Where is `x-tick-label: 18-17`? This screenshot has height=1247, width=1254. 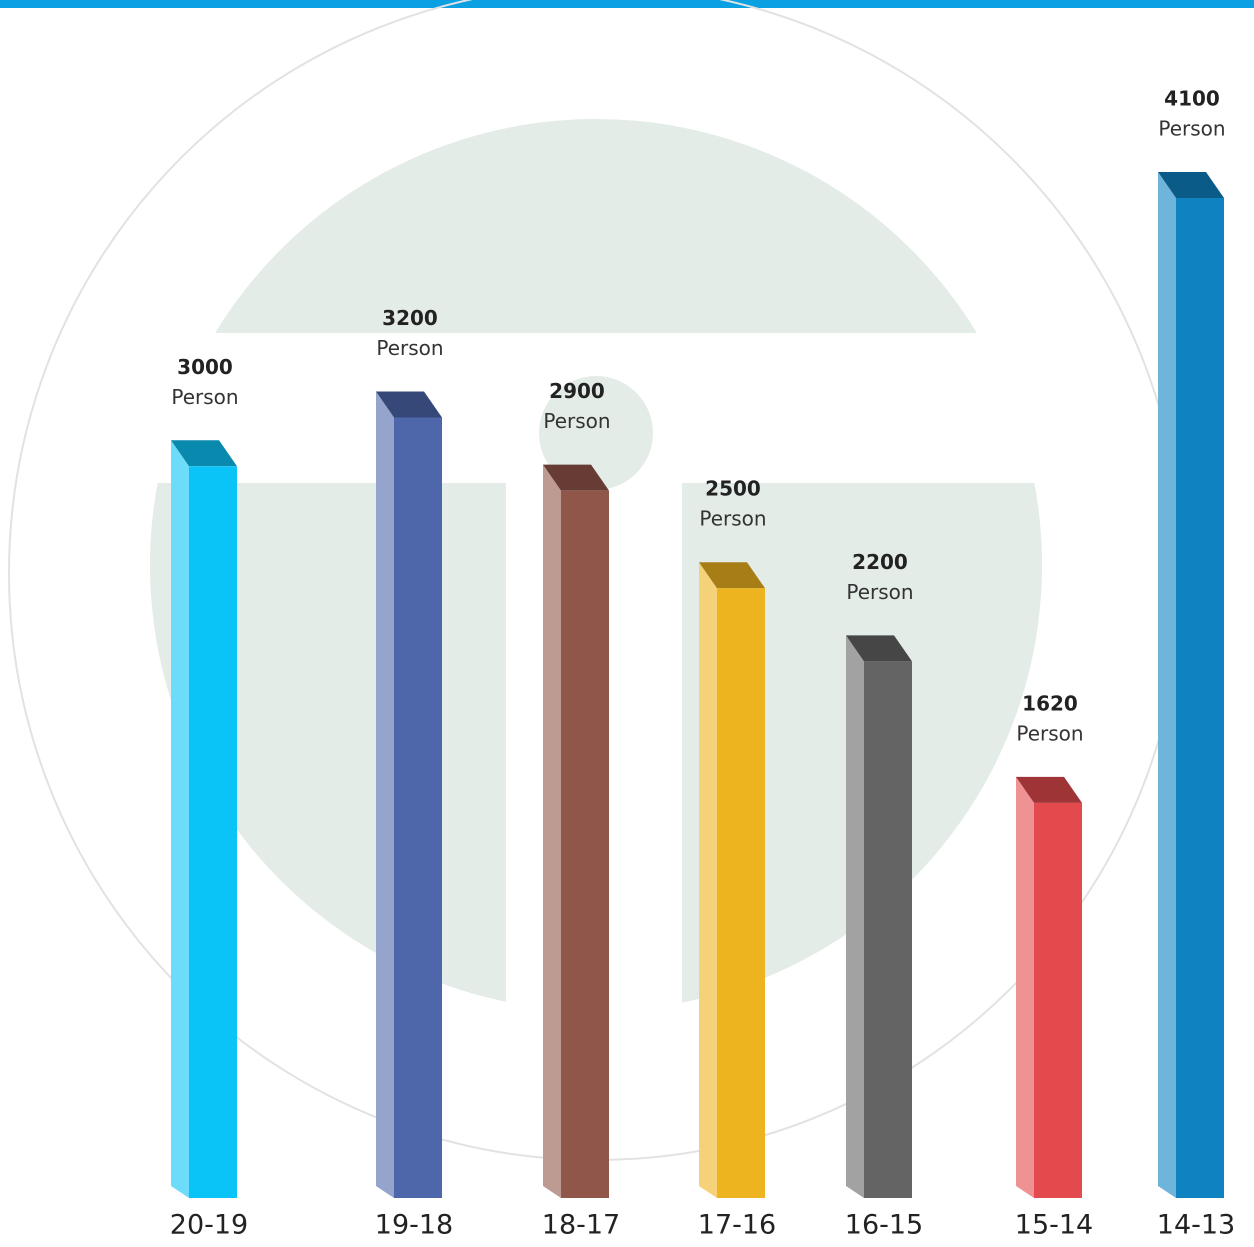
x-tick-label: 18-17 is located at coordinates (581, 1225).